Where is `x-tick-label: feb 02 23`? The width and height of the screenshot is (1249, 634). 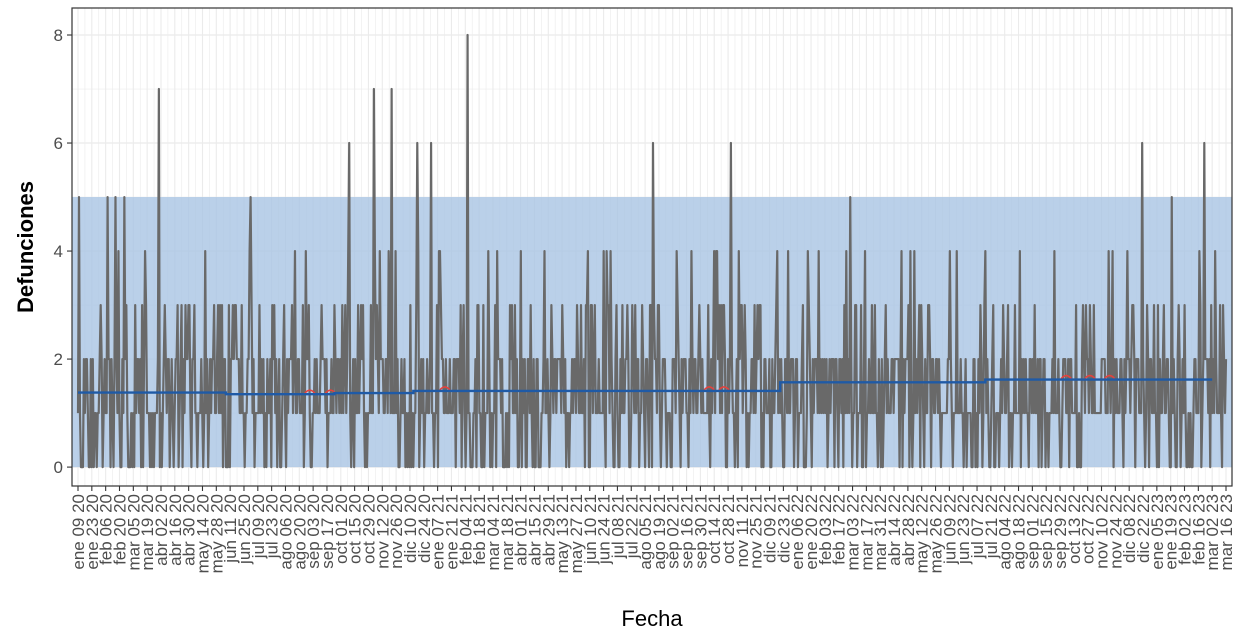 x-tick-label: feb 02 23 is located at coordinates (1185, 529).